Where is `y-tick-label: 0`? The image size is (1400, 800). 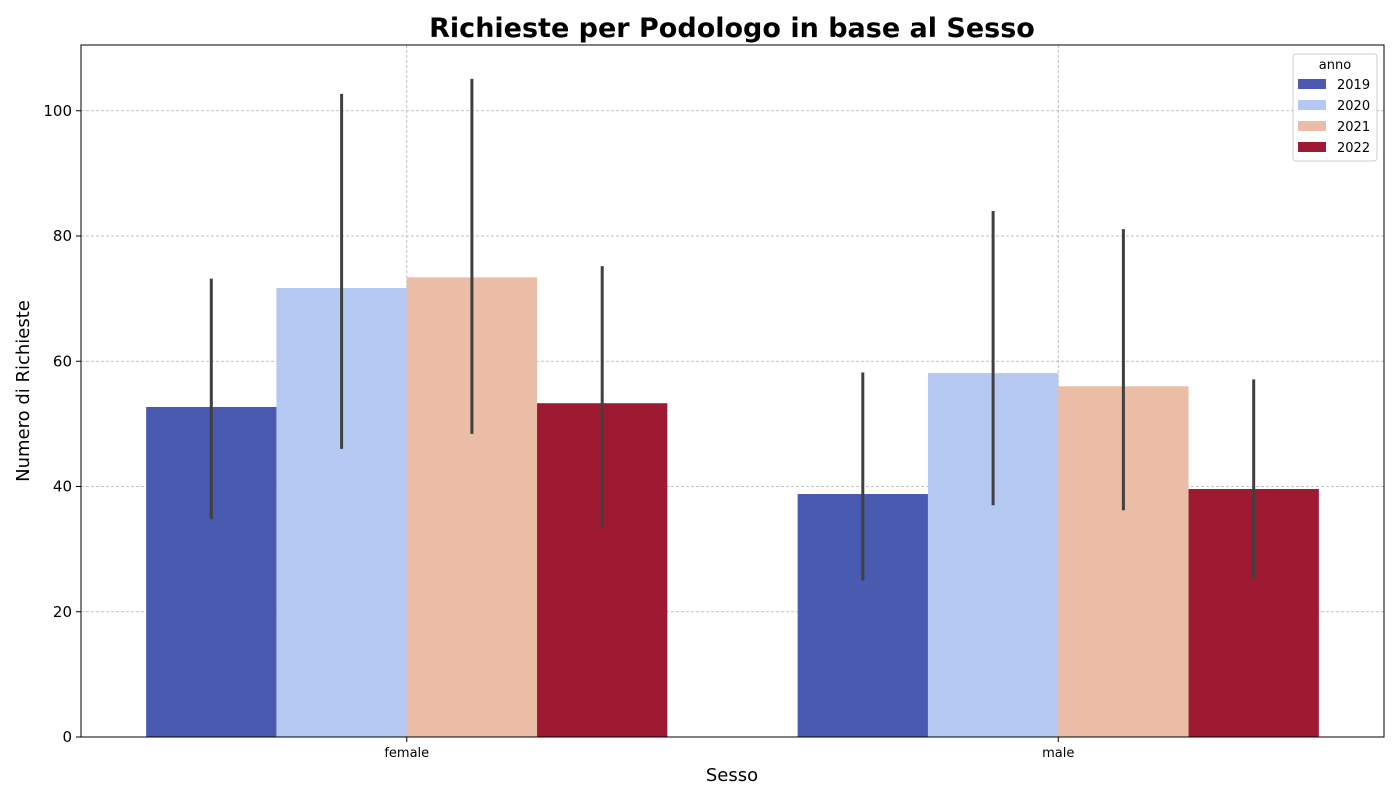 y-tick-label: 0 is located at coordinates (67, 737).